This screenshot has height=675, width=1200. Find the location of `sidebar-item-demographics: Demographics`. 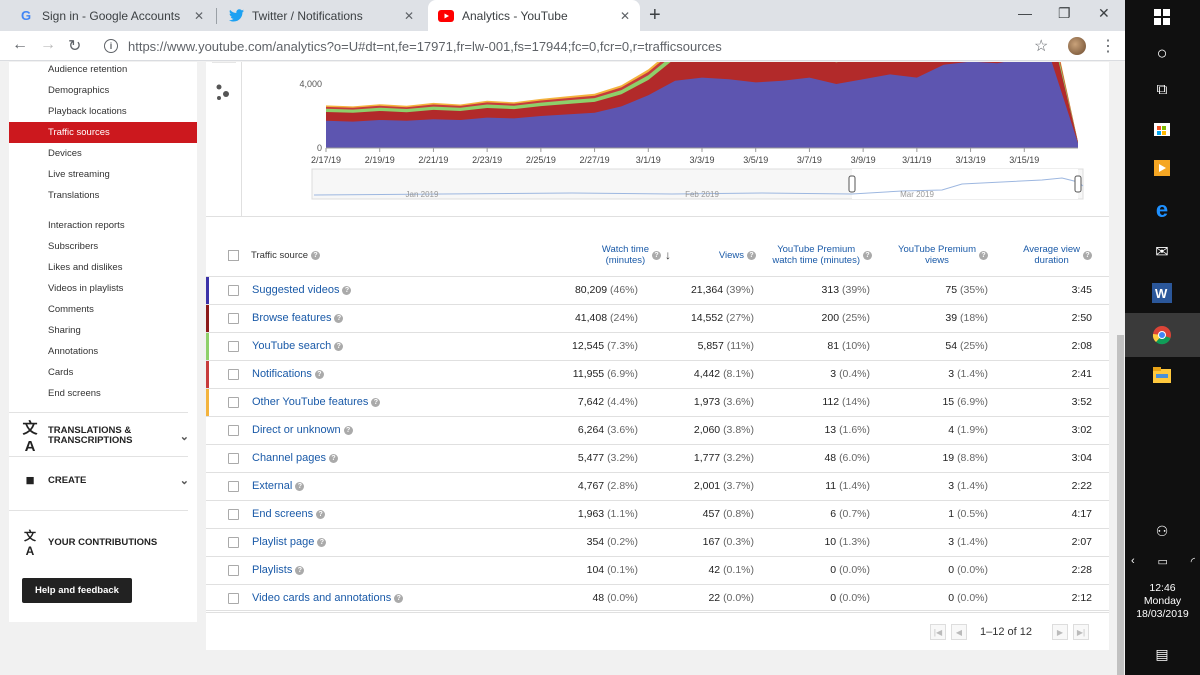

sidebar-item-demographics: Demographics is located at coordinates (79, 90).